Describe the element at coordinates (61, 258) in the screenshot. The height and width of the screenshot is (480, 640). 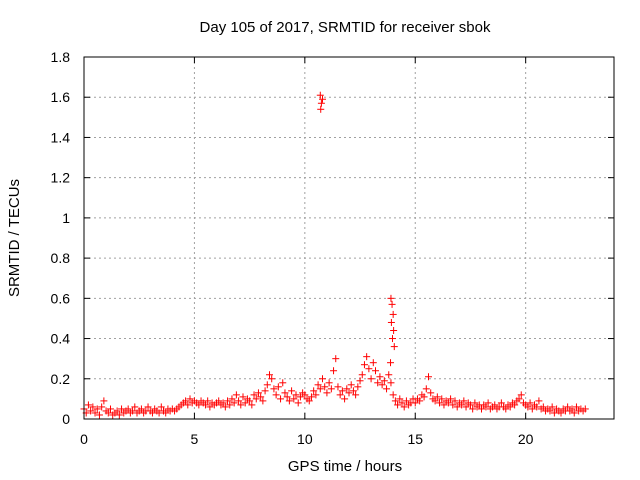
I see `y-tick-label: 0.8` at that location.